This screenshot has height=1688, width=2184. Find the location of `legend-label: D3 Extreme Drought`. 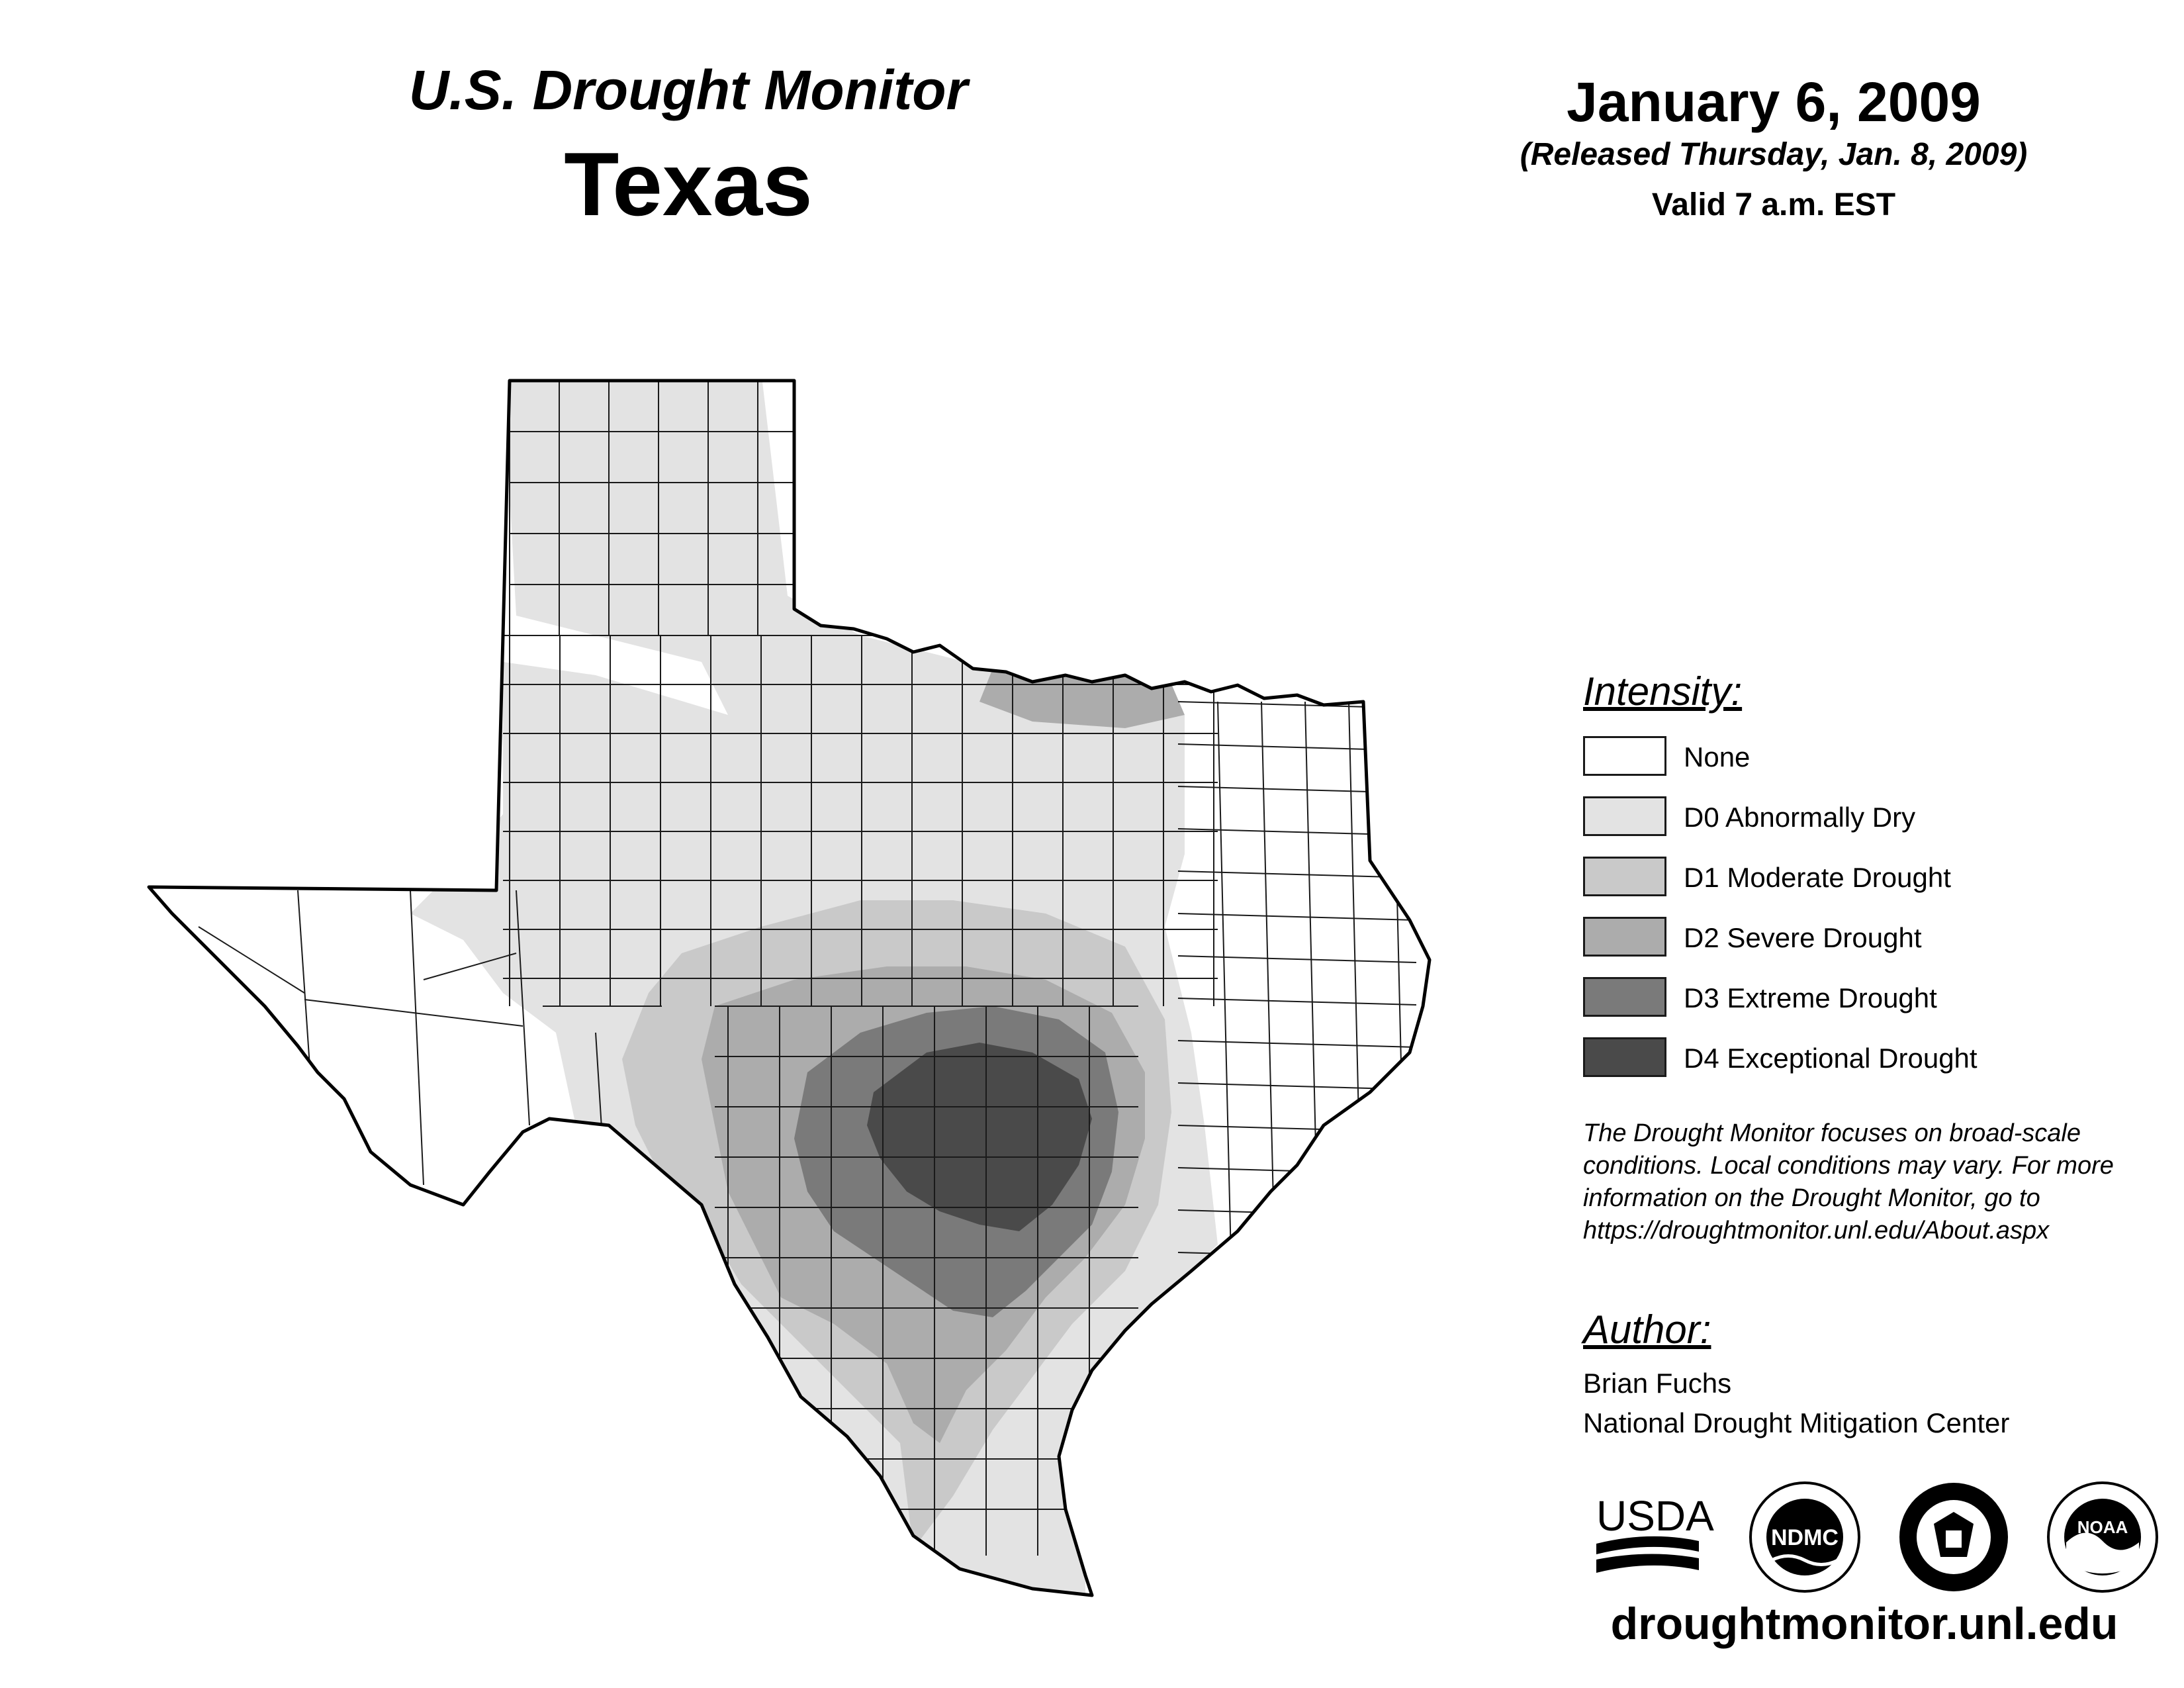

legend-label: D3 Extreme Drought is located at coordinates (1811, 997).